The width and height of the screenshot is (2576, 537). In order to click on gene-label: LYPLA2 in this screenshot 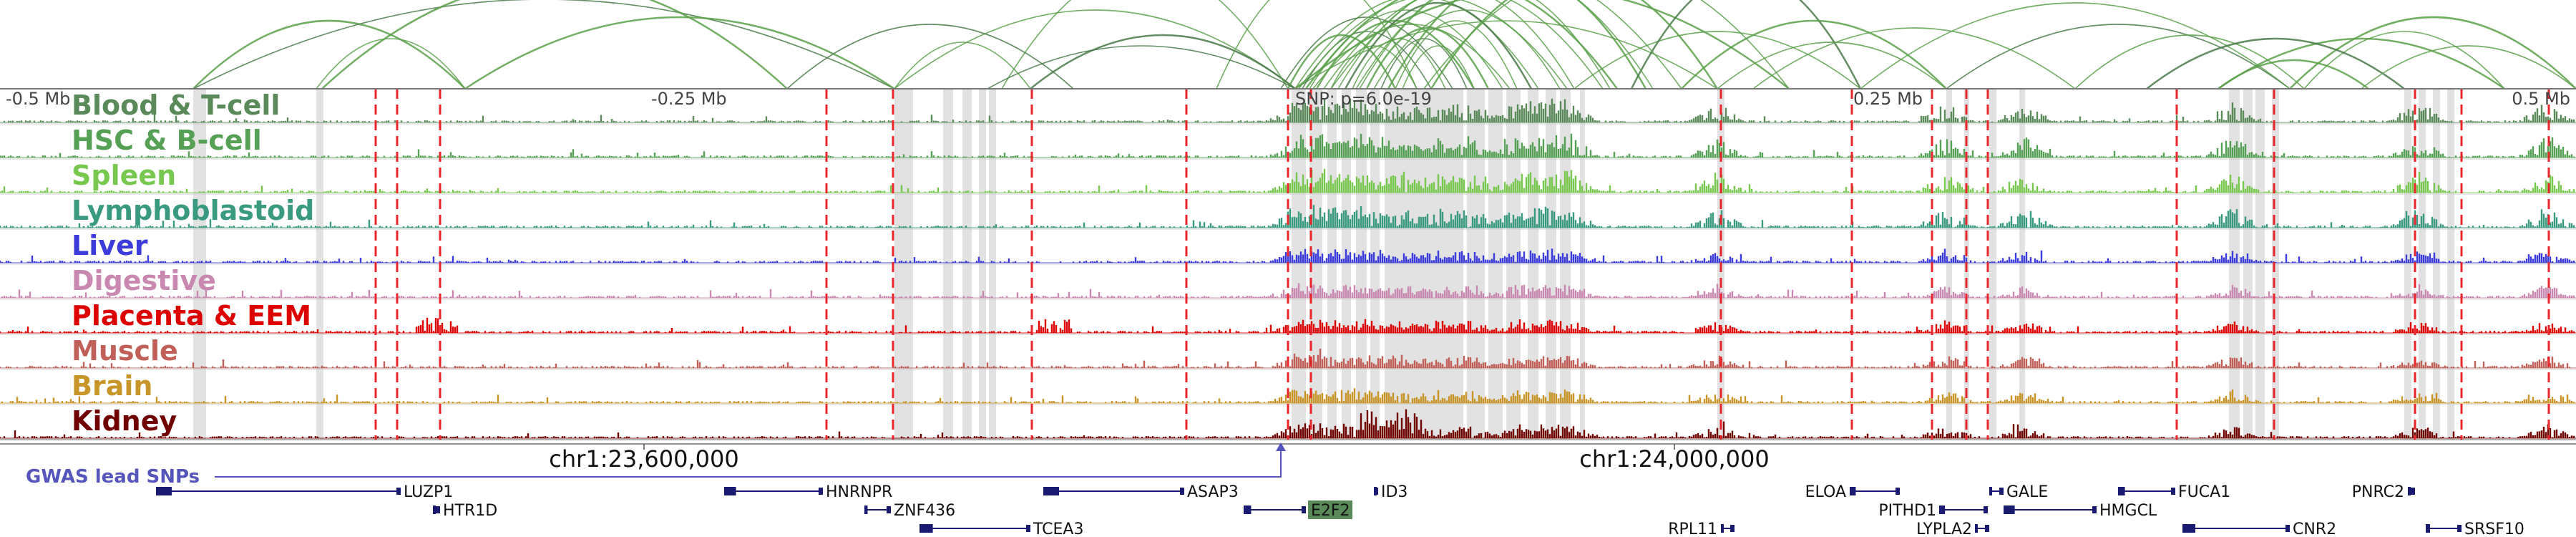, I will do `click(1944, 529)`.